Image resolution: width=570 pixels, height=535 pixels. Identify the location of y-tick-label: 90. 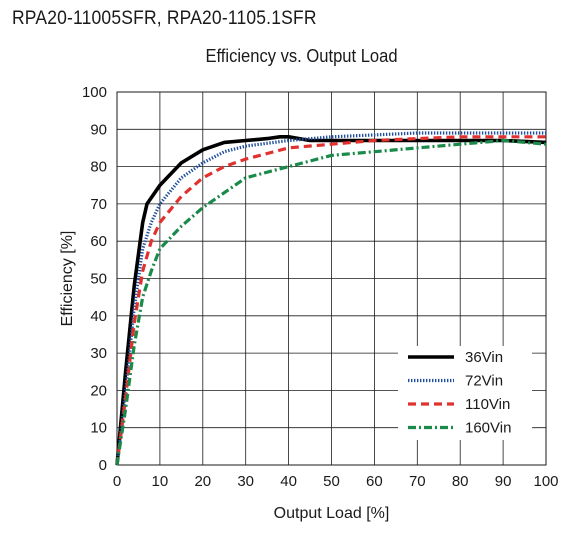
(98, 129).